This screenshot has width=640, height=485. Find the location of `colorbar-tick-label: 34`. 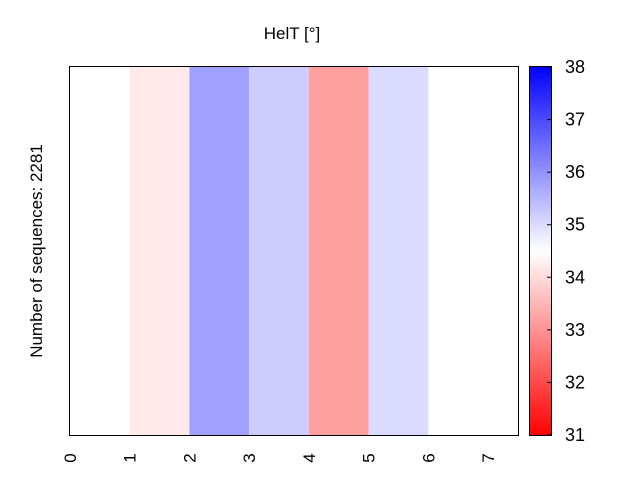

colorbar-tick-label: 34 is located at coordinates (575, 277).